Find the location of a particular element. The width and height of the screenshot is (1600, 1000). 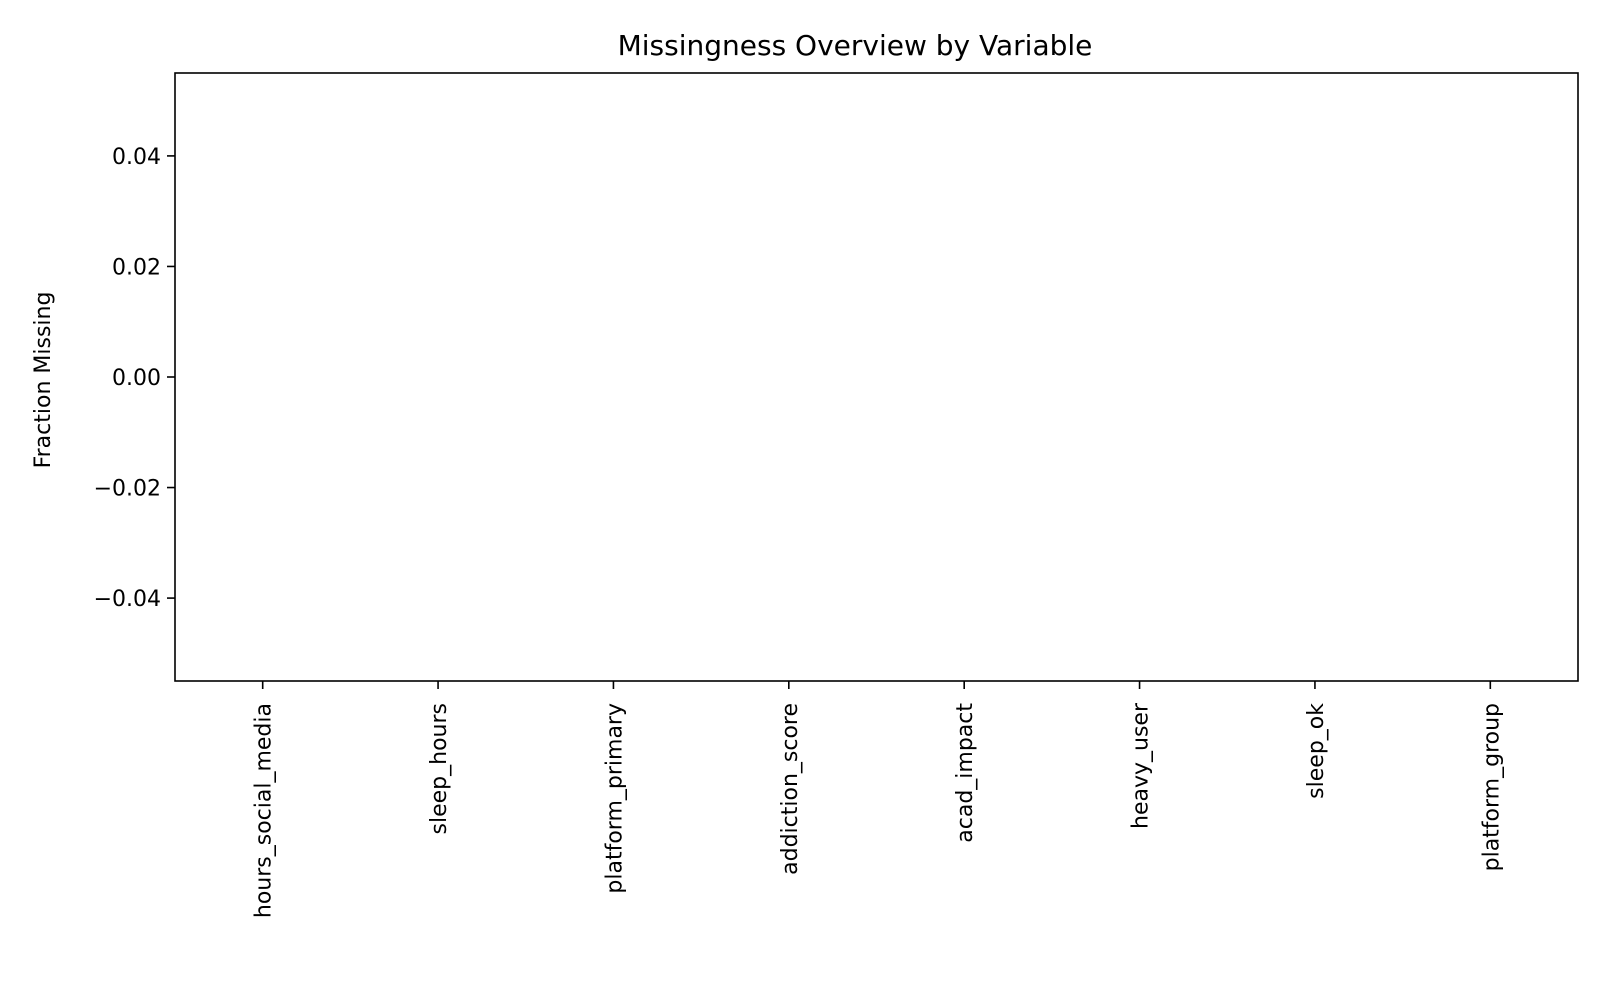

x-tick-label: sleep_hours is located at coordinates (439, 768).